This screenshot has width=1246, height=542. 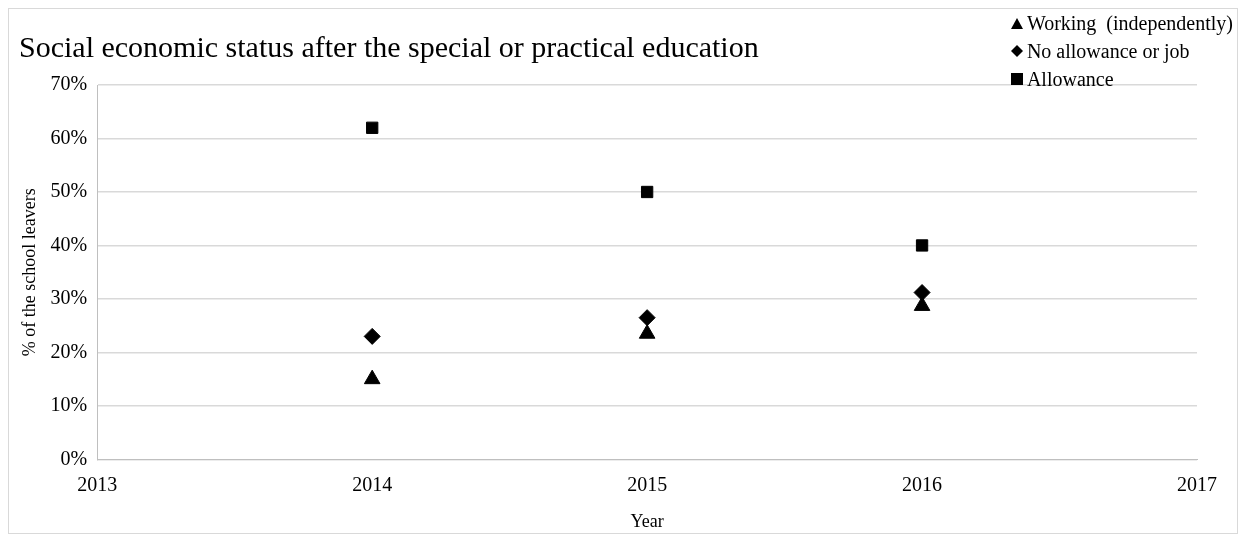 I want to click on y-tick-label: 60%, so click(x=69, y=136).